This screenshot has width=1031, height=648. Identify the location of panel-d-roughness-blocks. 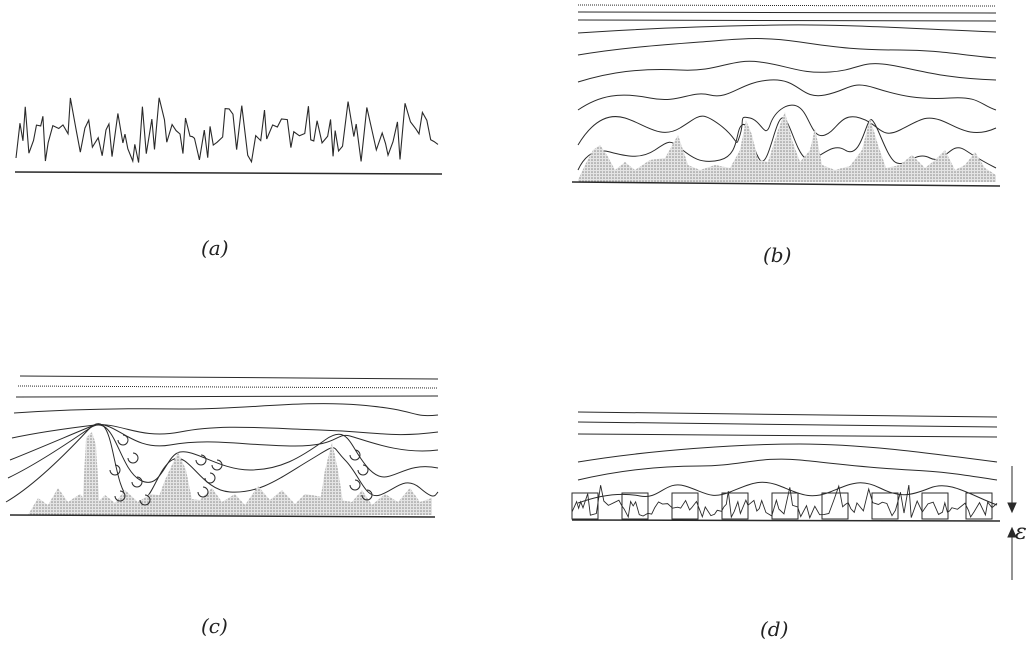
(782, 506).